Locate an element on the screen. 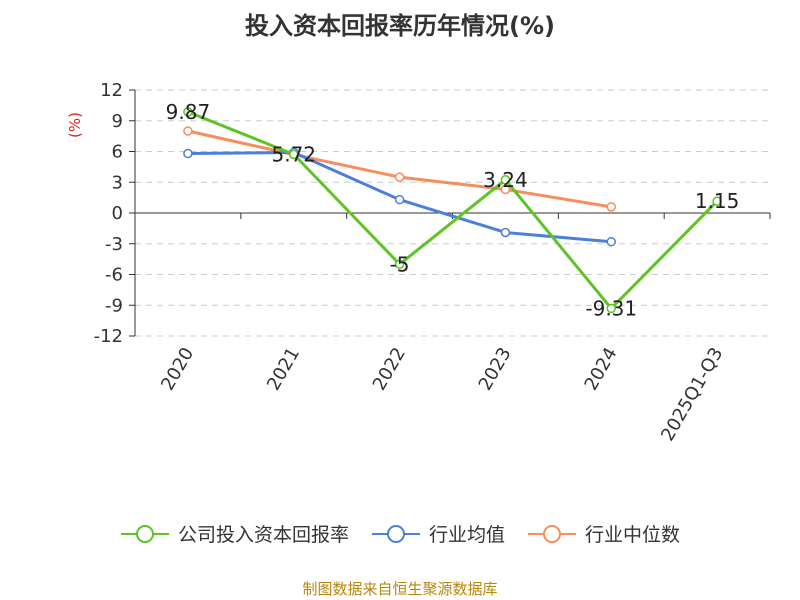 The image size is (800, 600). y-tick-label: -9 is located at coordinates (114, 305).